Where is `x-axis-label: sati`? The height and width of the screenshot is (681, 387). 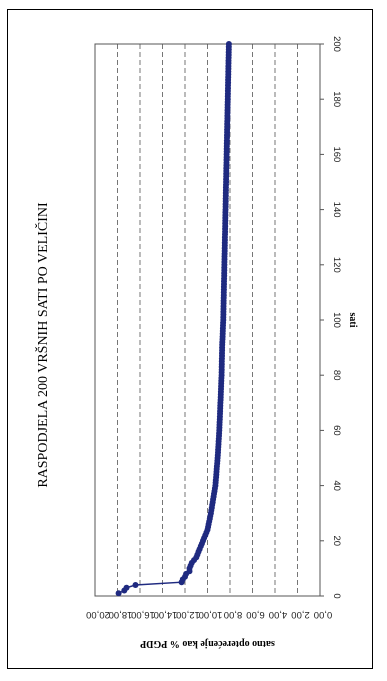
x-axis-label: sati is located at coordinates (352, 320).